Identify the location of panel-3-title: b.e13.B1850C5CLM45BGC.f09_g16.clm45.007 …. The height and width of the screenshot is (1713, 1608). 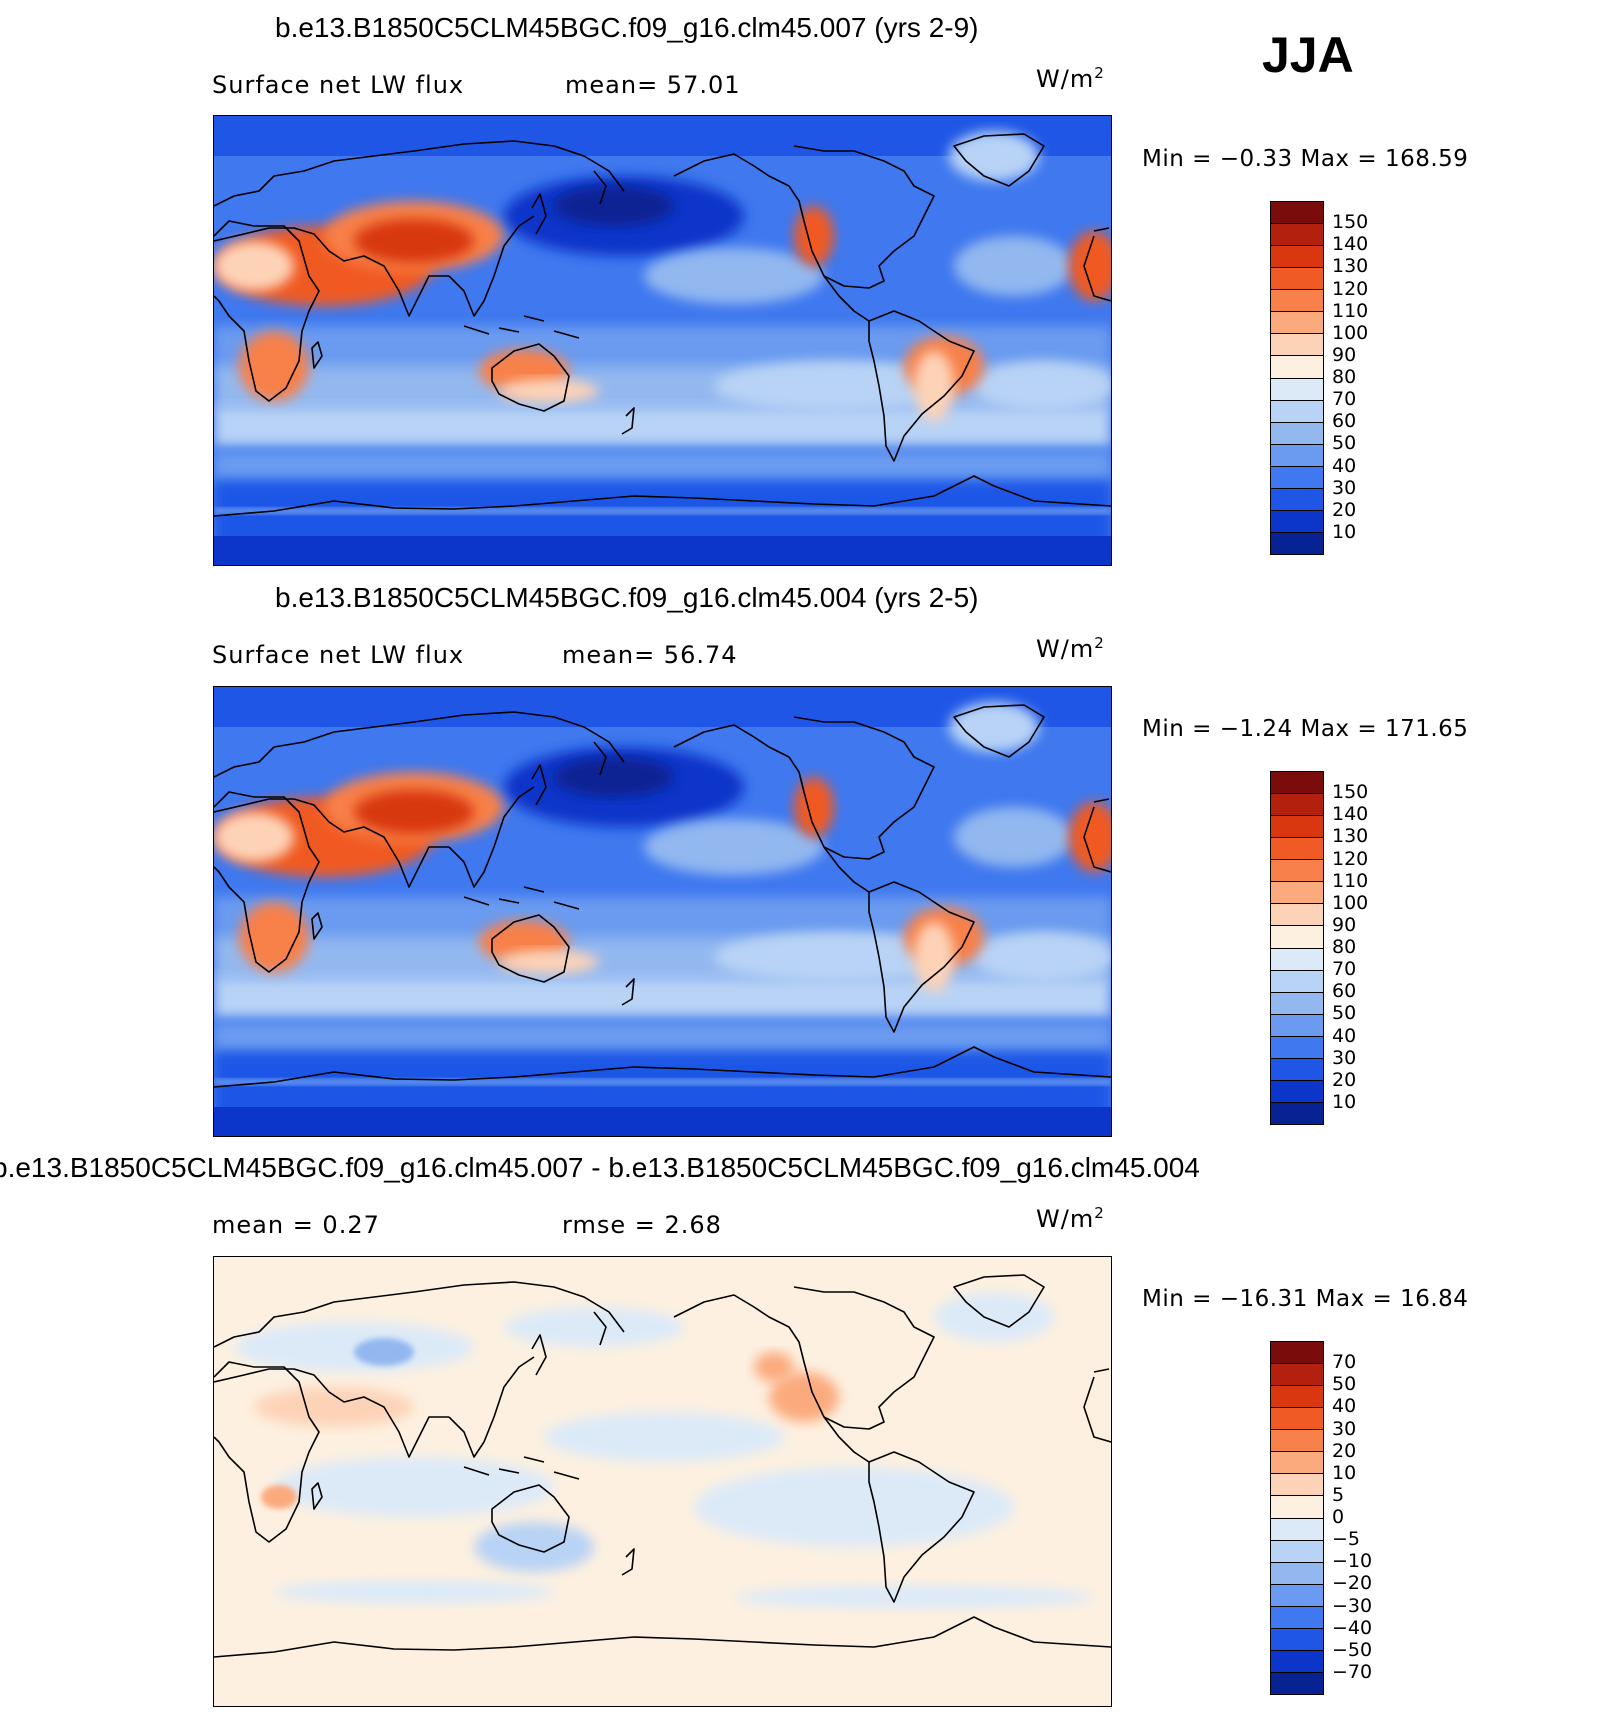
(600, 1167).